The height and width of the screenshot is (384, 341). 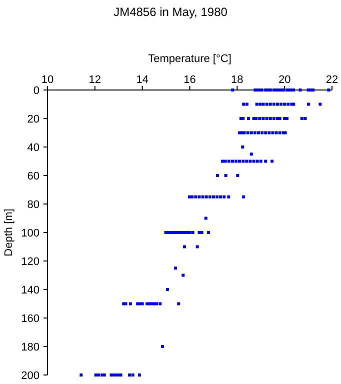 What do you see at coordinates (142, 80) in the screenshot?
I see `x-tick-label: 14` at bounding box center [142, 80].